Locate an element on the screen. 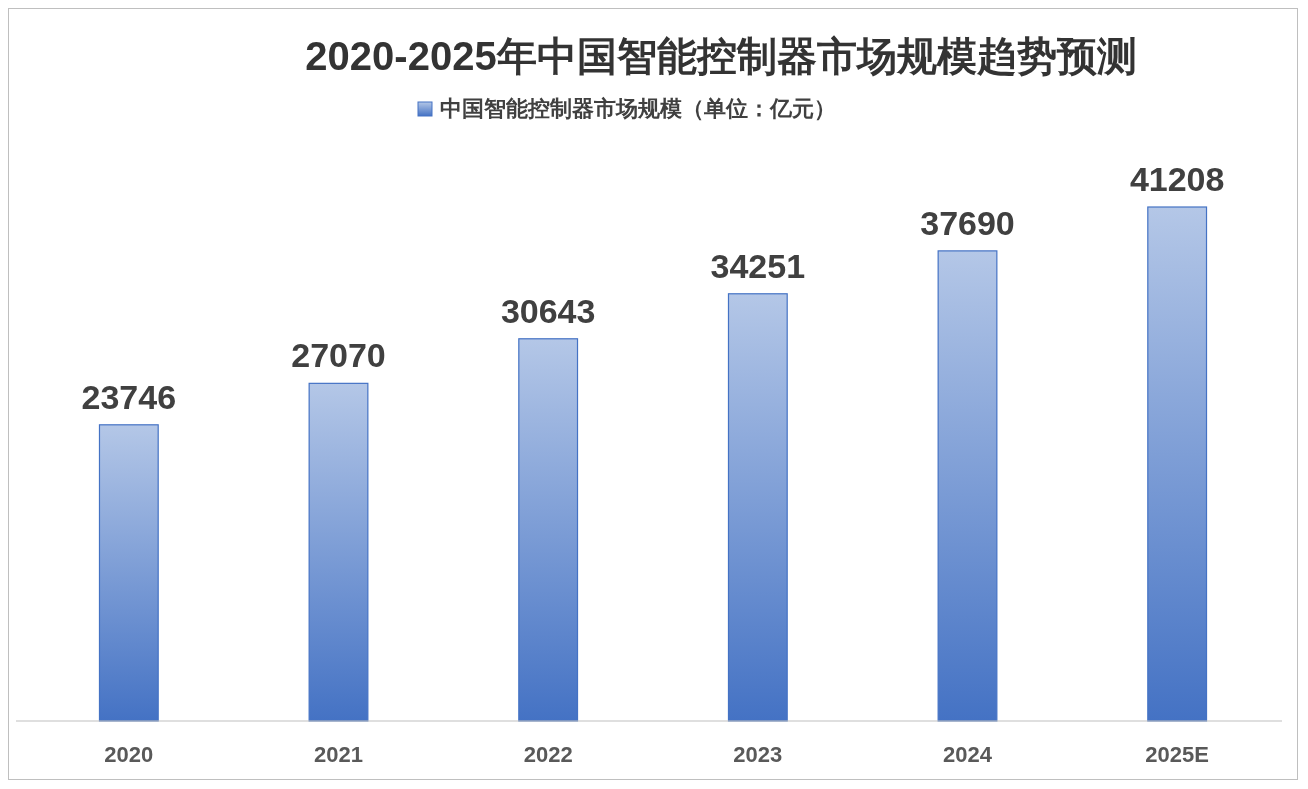  data-label: 41208 is located at coordinates (1177, 179).